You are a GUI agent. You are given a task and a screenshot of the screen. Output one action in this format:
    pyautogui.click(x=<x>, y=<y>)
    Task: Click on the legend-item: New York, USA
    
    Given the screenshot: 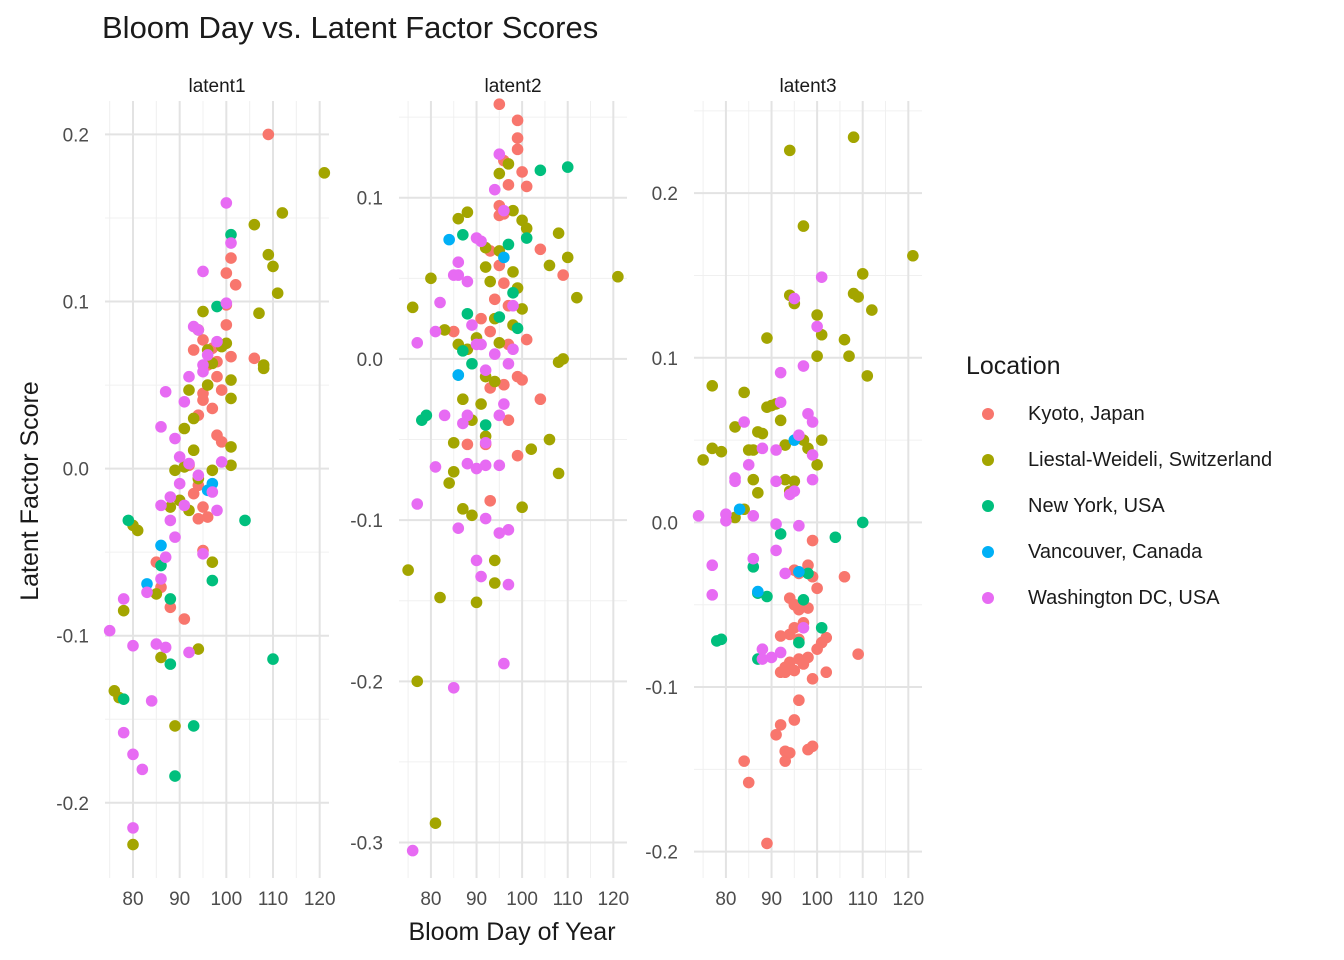 What is the action you would take?
    pyautogui.click(x=1119, y=506)
    